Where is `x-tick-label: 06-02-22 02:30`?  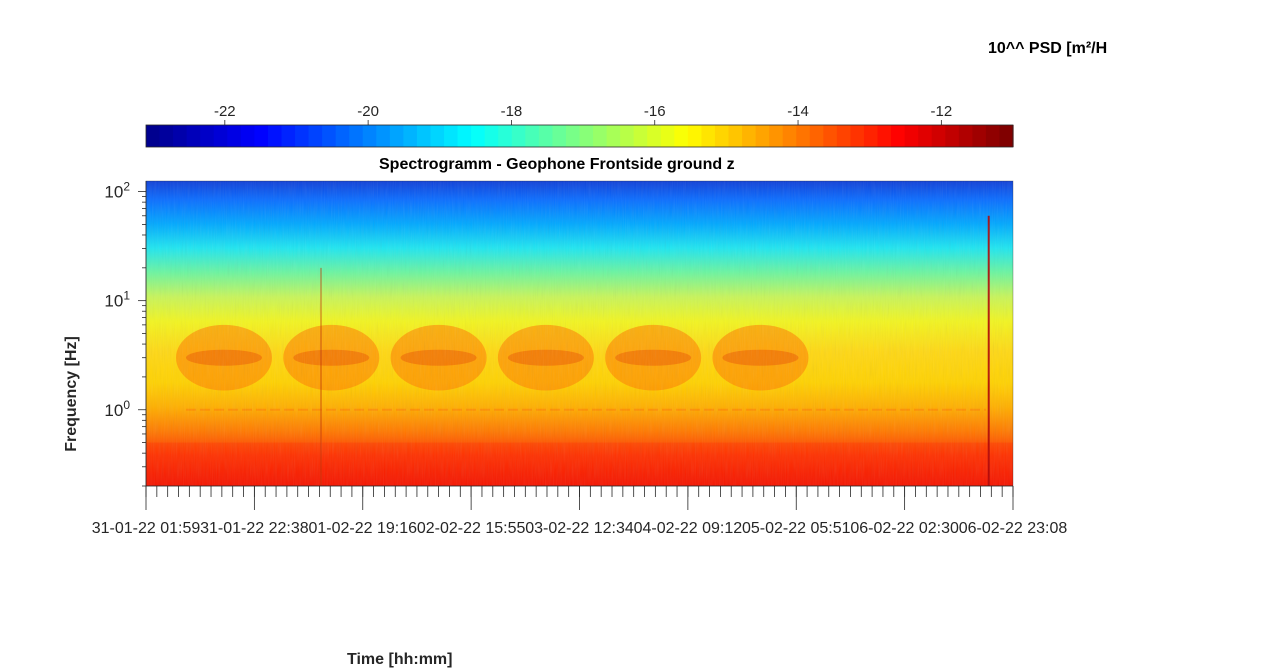
x-tick-label: 06-02-22 02:30 is located at coordinates (904, 528).